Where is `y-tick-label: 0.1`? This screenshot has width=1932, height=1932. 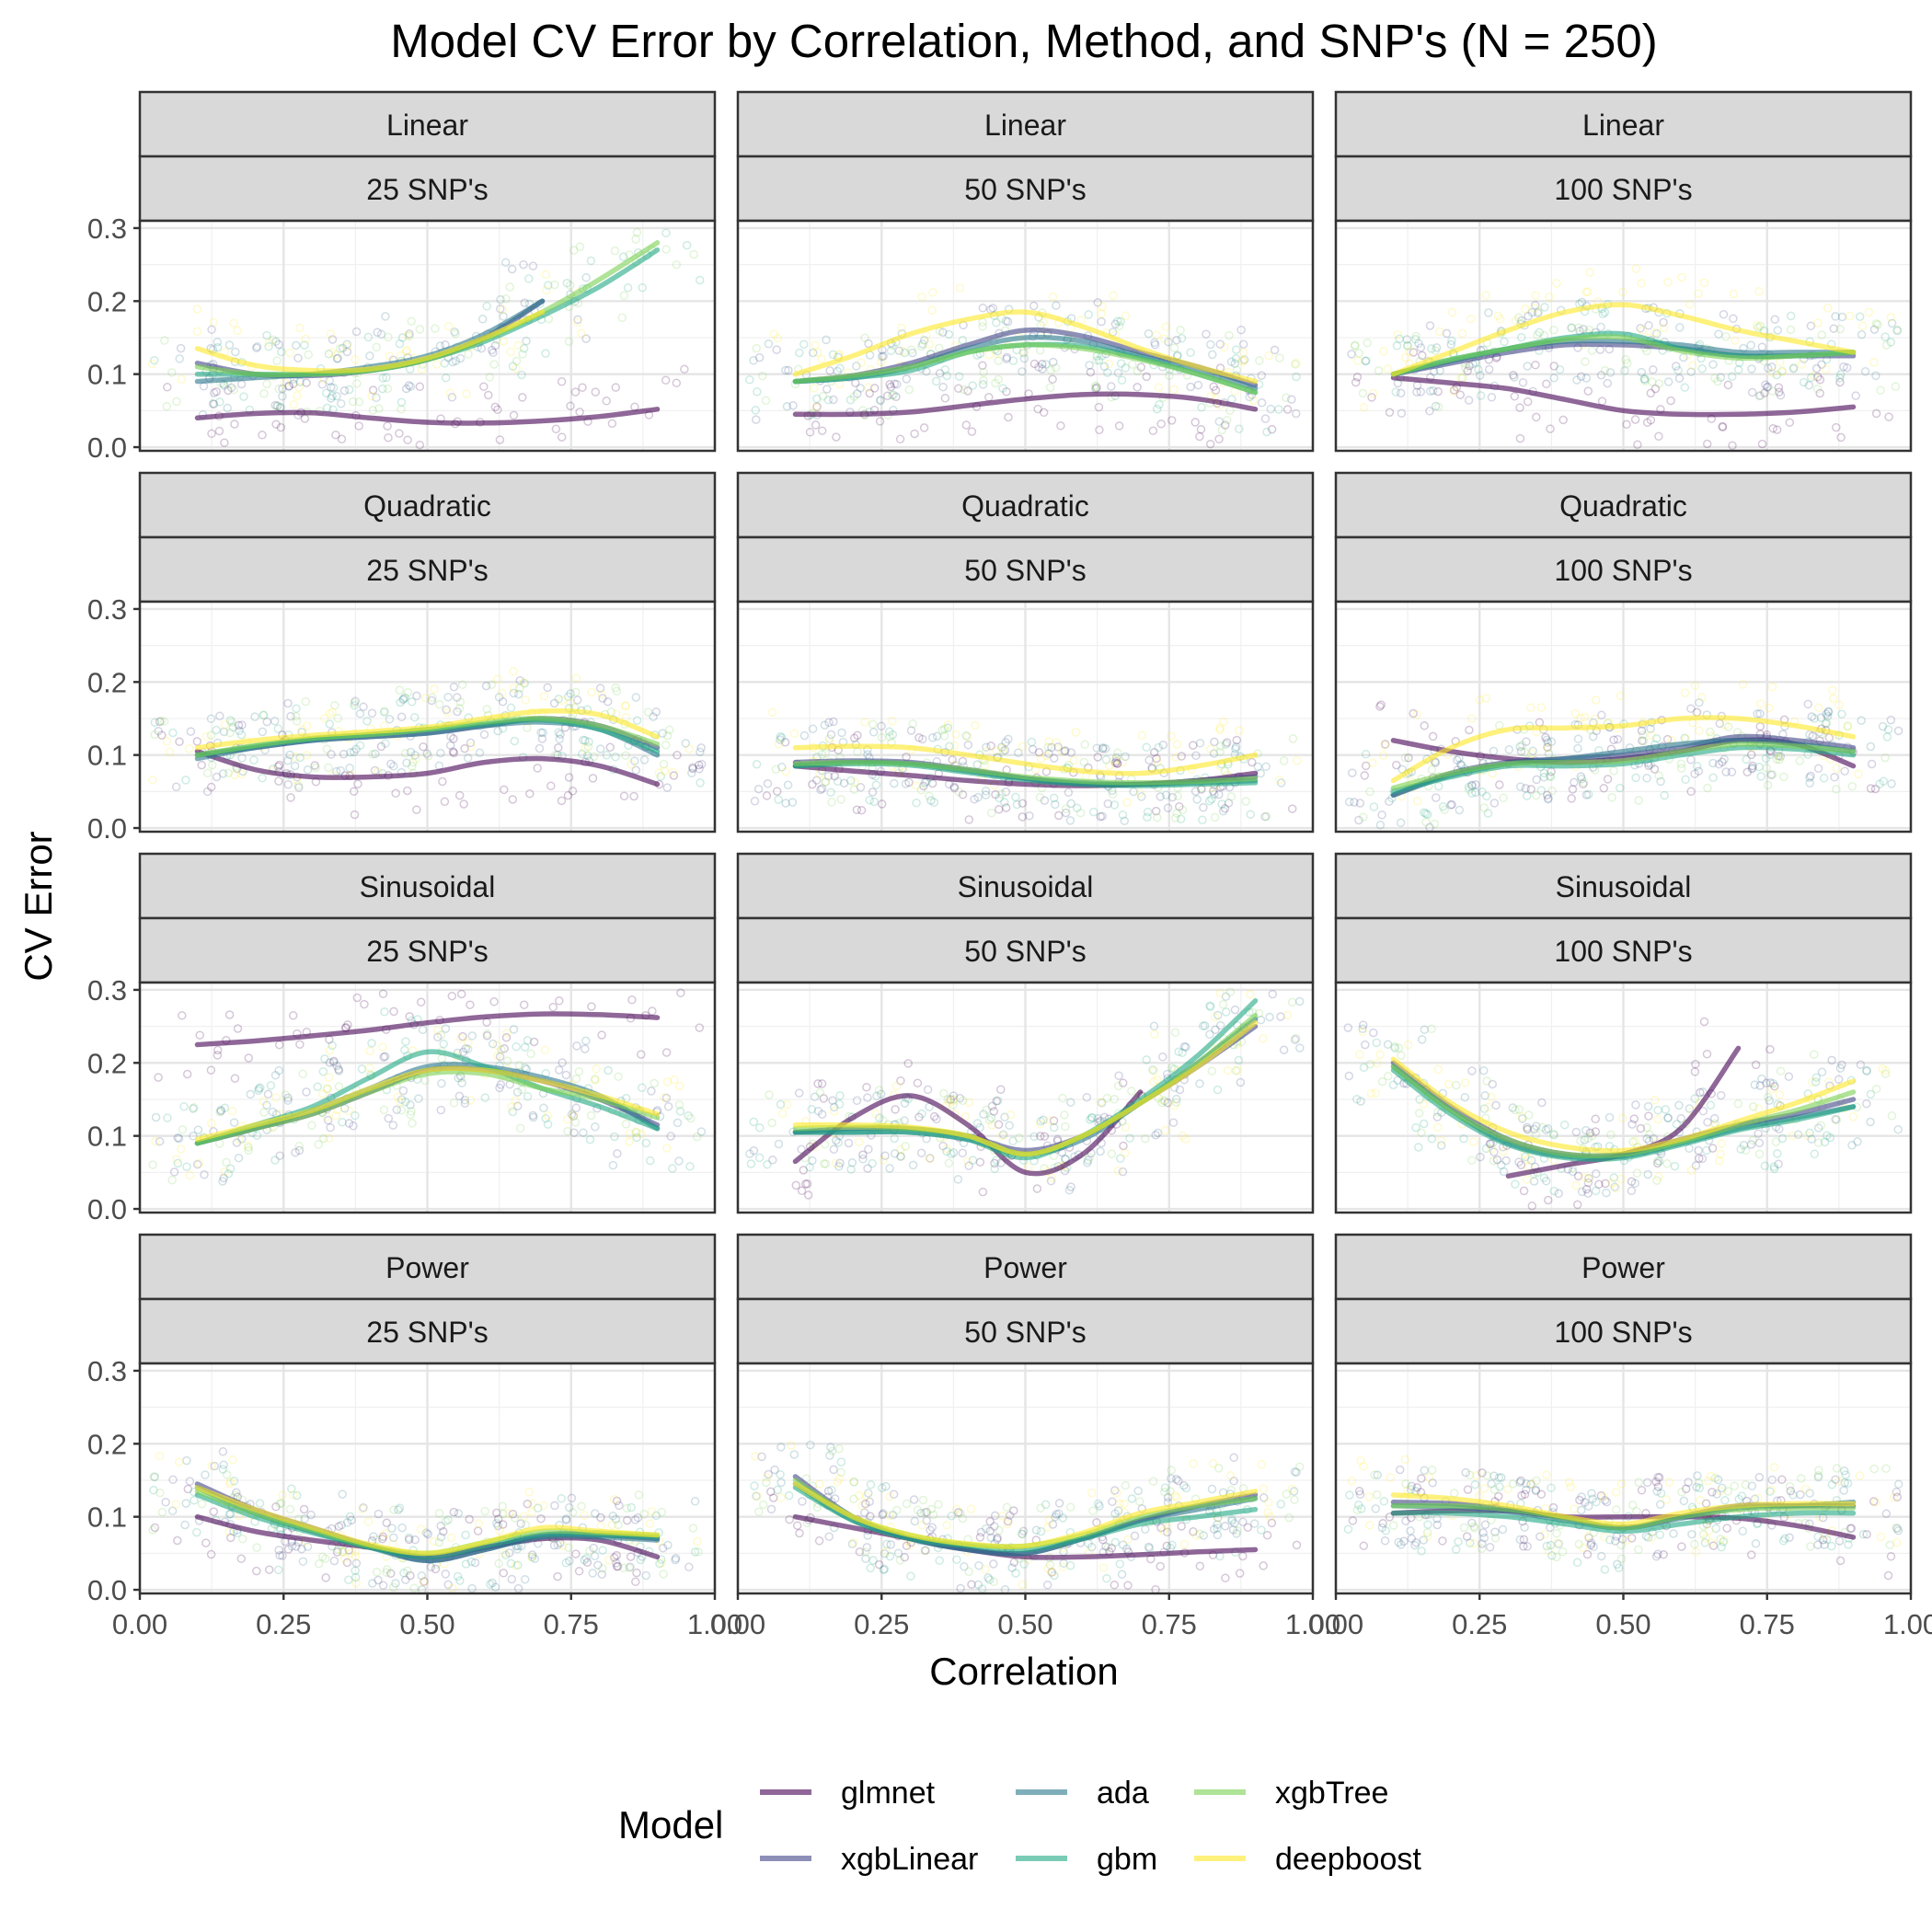
y-tick-label: 0.1 is located at coordinates (107, 756).